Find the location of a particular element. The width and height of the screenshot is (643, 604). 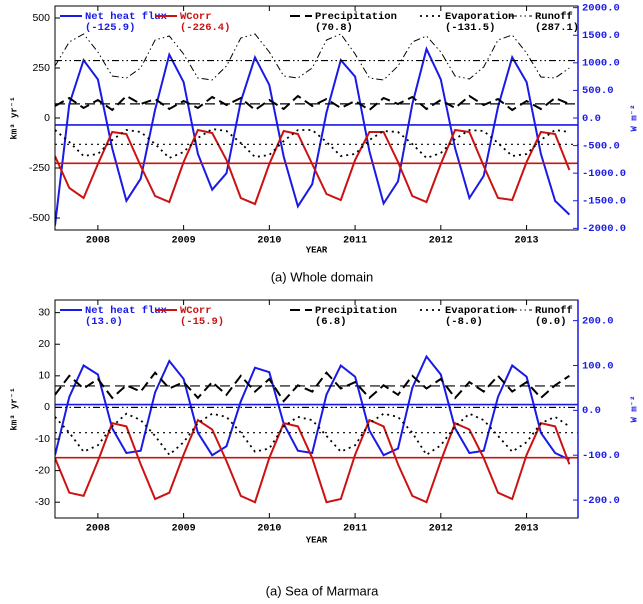

y2-tick-label: 1000.0 is located at coordinates (601, 64).